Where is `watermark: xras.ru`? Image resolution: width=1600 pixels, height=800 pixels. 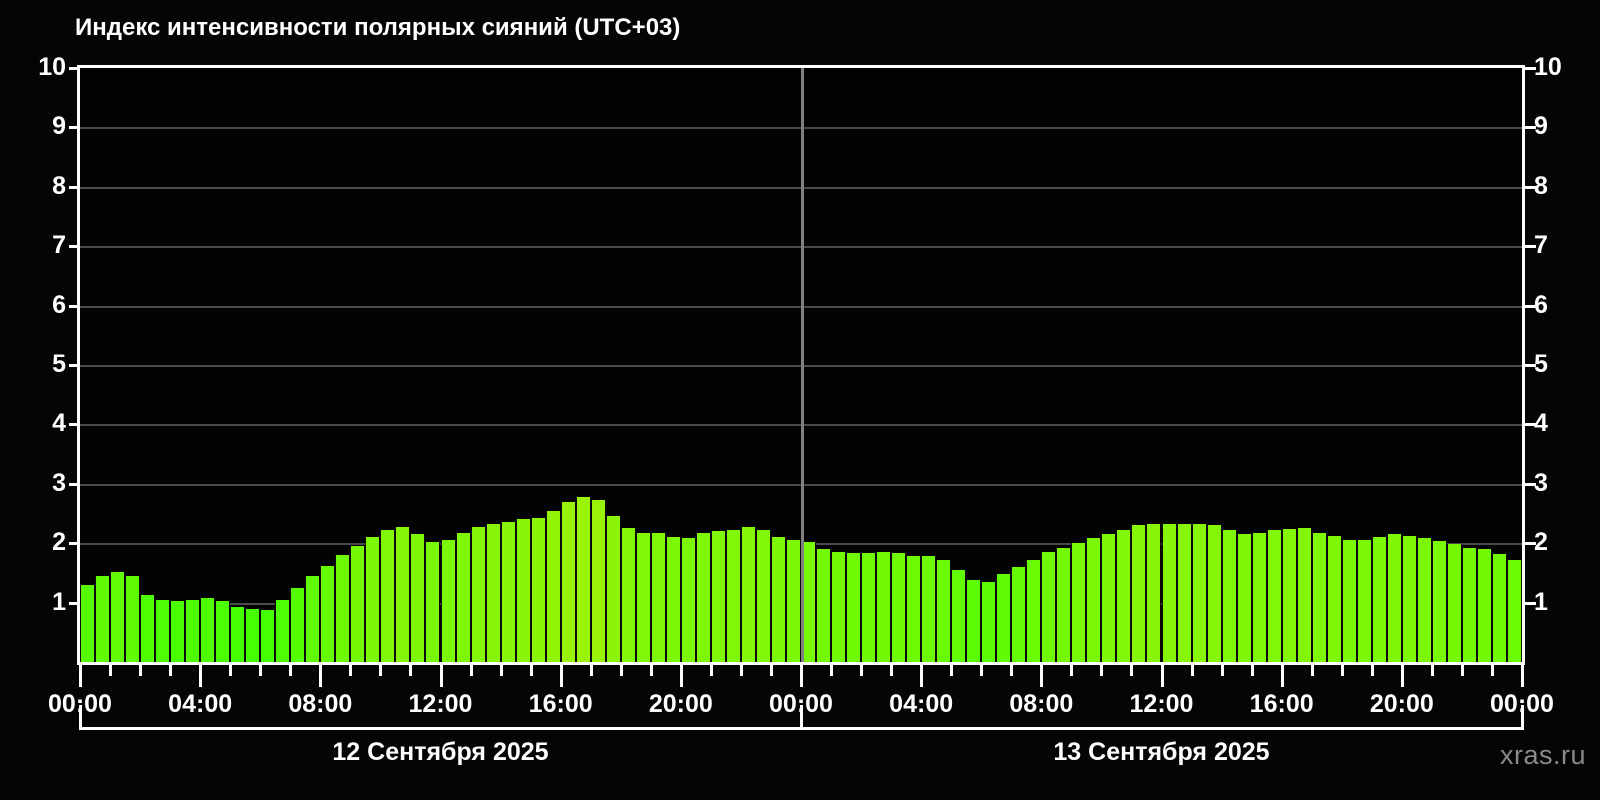
watermark: xras.ru is located at coordinates (1542, 755).